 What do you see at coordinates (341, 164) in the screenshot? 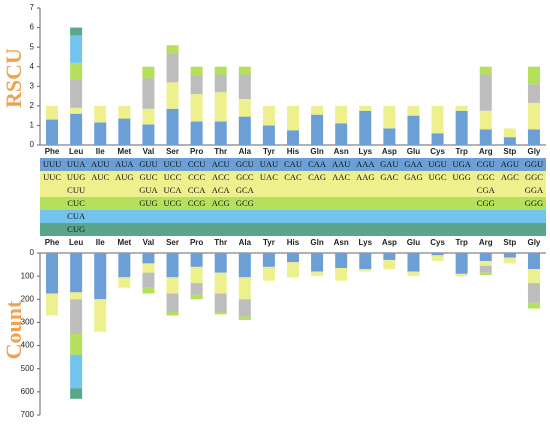
I see `codon: AAU` at bounding box center [341, 164].